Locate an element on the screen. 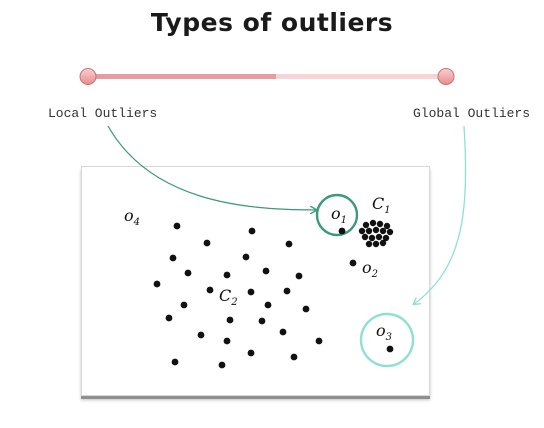 This screenshot has height=428, width=544. cluster-c1-points is located at coordinates (376, 233).